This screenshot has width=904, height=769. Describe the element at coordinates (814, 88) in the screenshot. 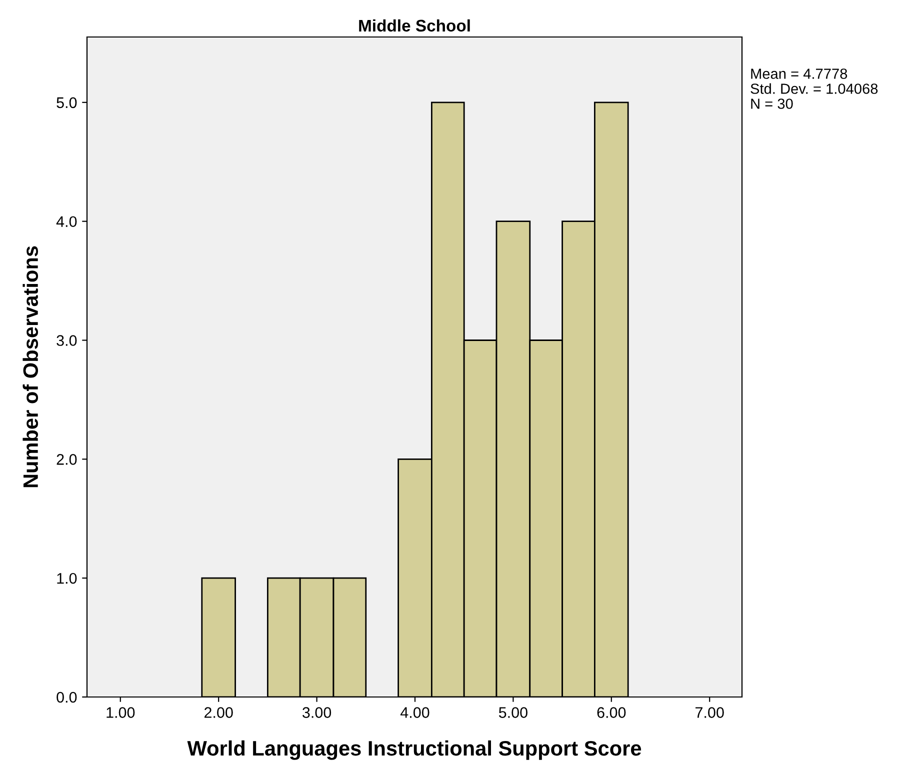

I see `text: Std. Dev. = 1.04068` at that location.